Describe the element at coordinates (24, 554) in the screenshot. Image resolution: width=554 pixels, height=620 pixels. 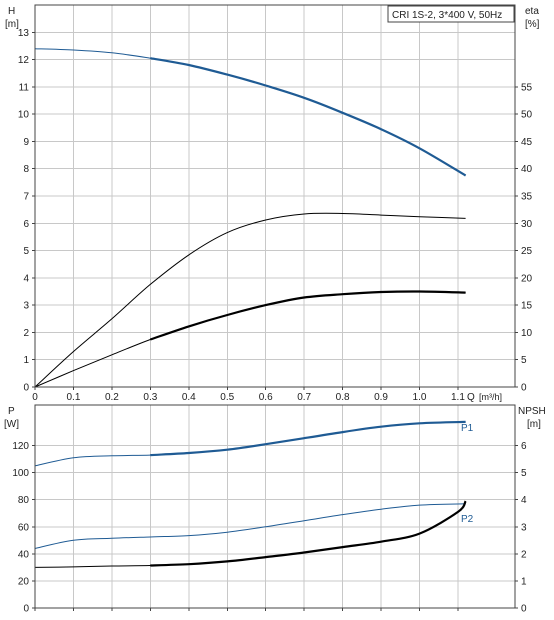
I see `y-left-tick-label: 40` at that location.